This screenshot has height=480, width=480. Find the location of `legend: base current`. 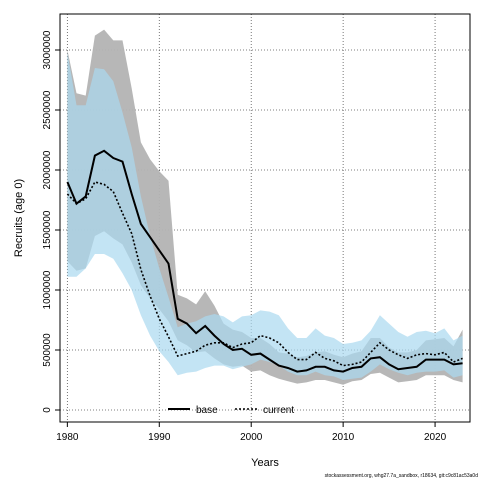

legend: base current is located at coordinates (231, 410).